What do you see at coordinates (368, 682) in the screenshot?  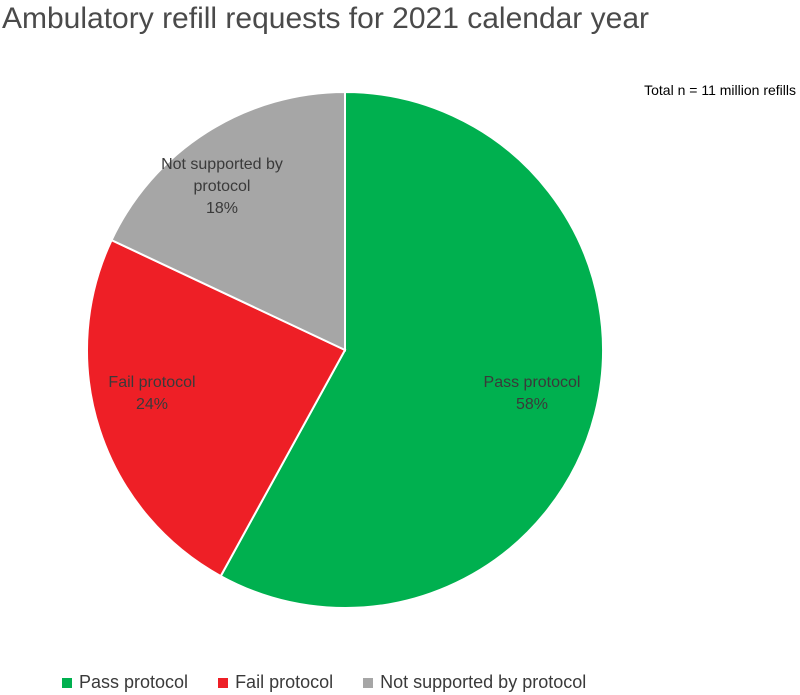 I see `legend-swatch-not-supported` at bounding box center [368, 682].